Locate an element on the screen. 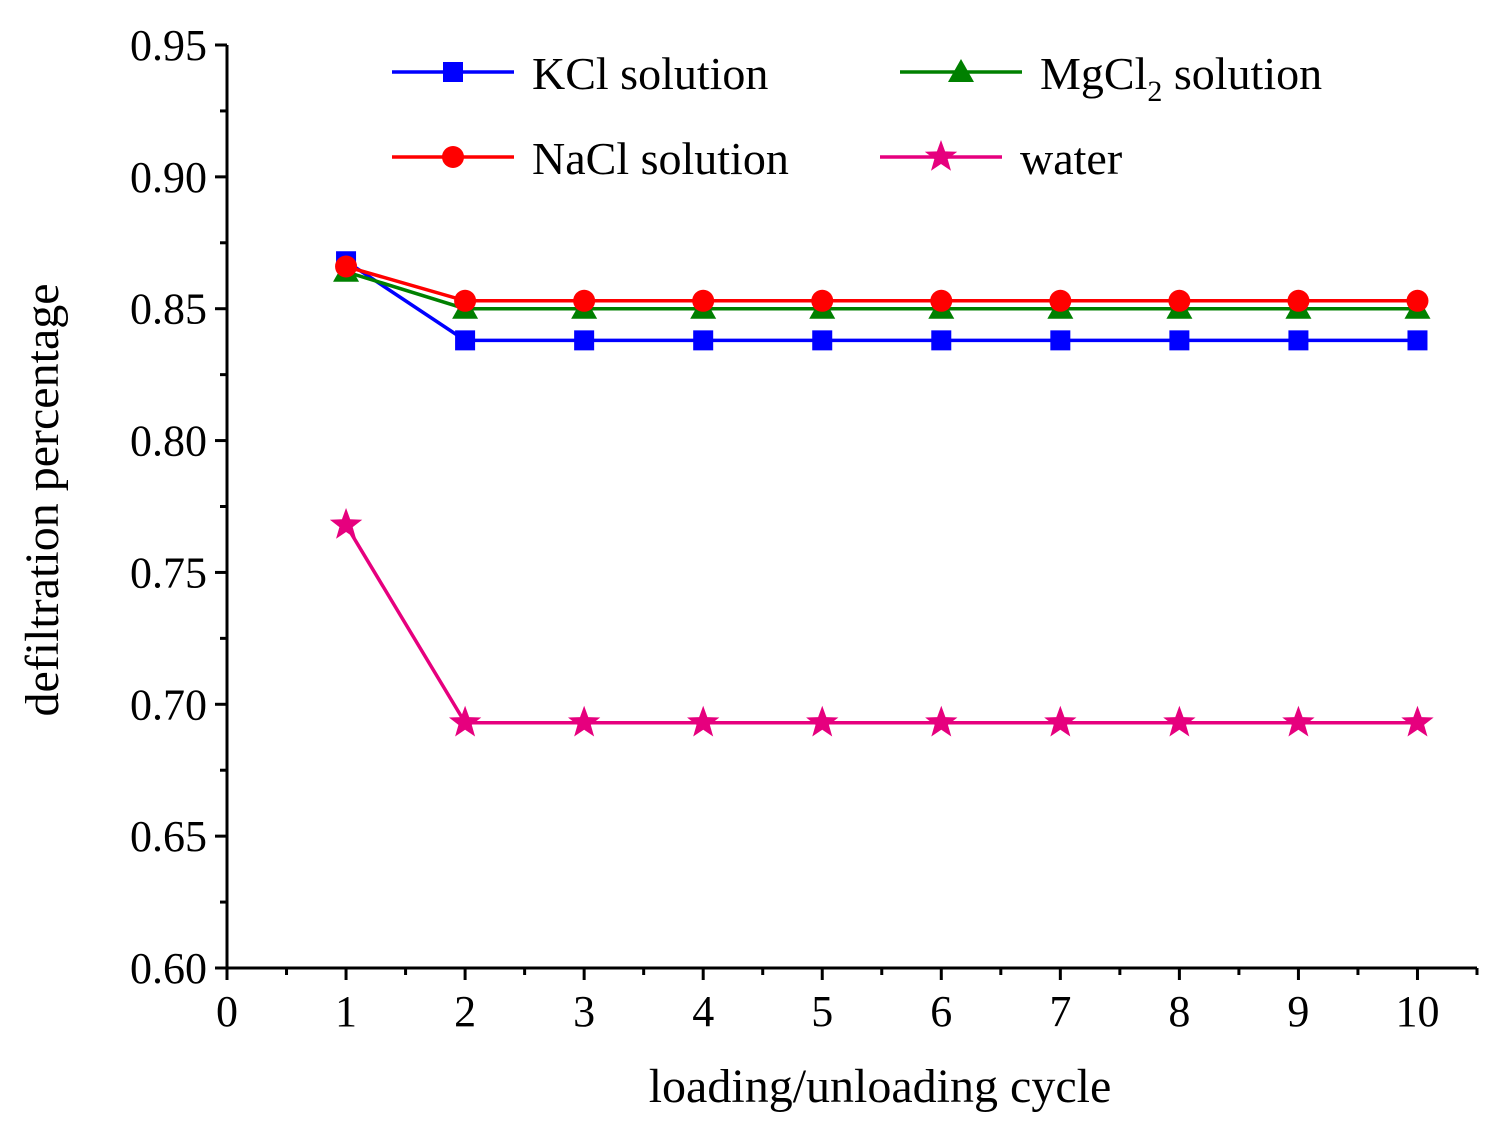 The width and height of the screenshot is (1495, 1131). legend-label: water is located at coordinates (1071, 158).